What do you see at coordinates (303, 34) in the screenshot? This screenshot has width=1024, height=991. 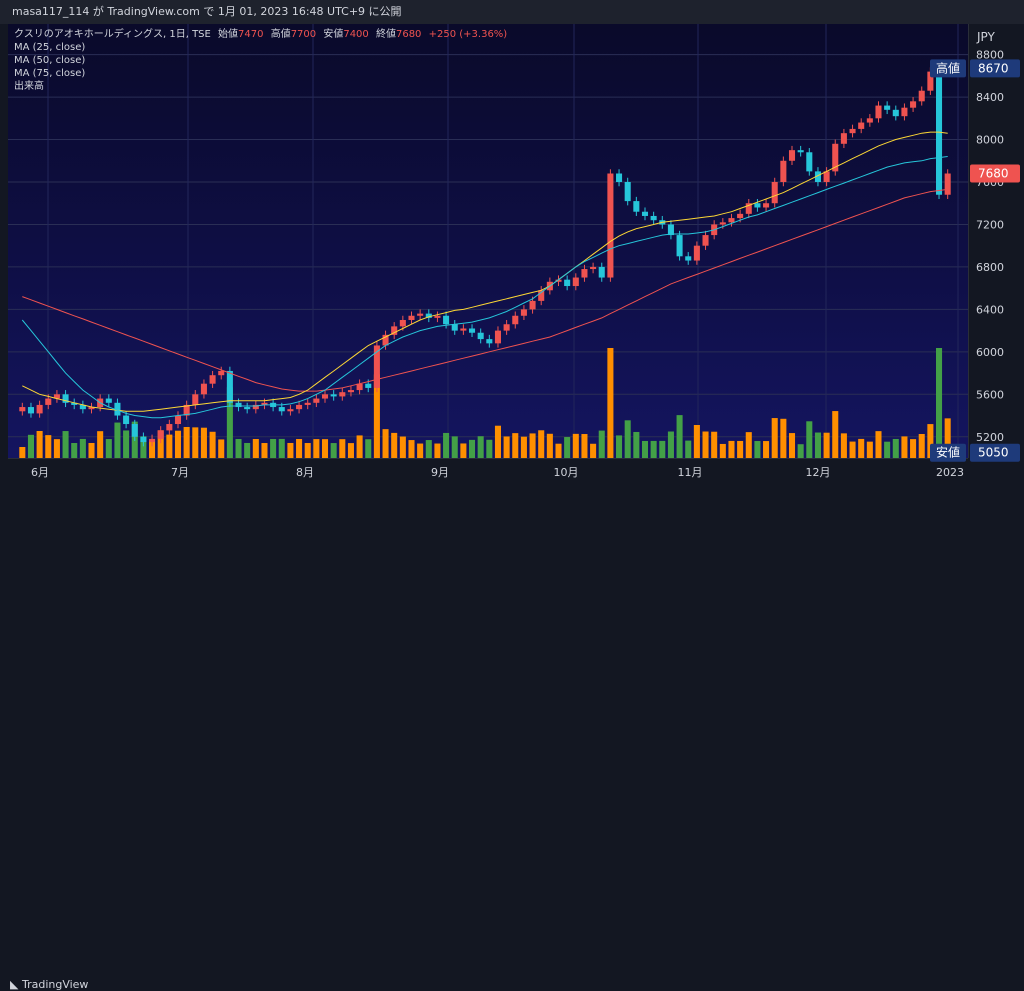 I see `high-value: 7700` at bounding box center [303, 34].